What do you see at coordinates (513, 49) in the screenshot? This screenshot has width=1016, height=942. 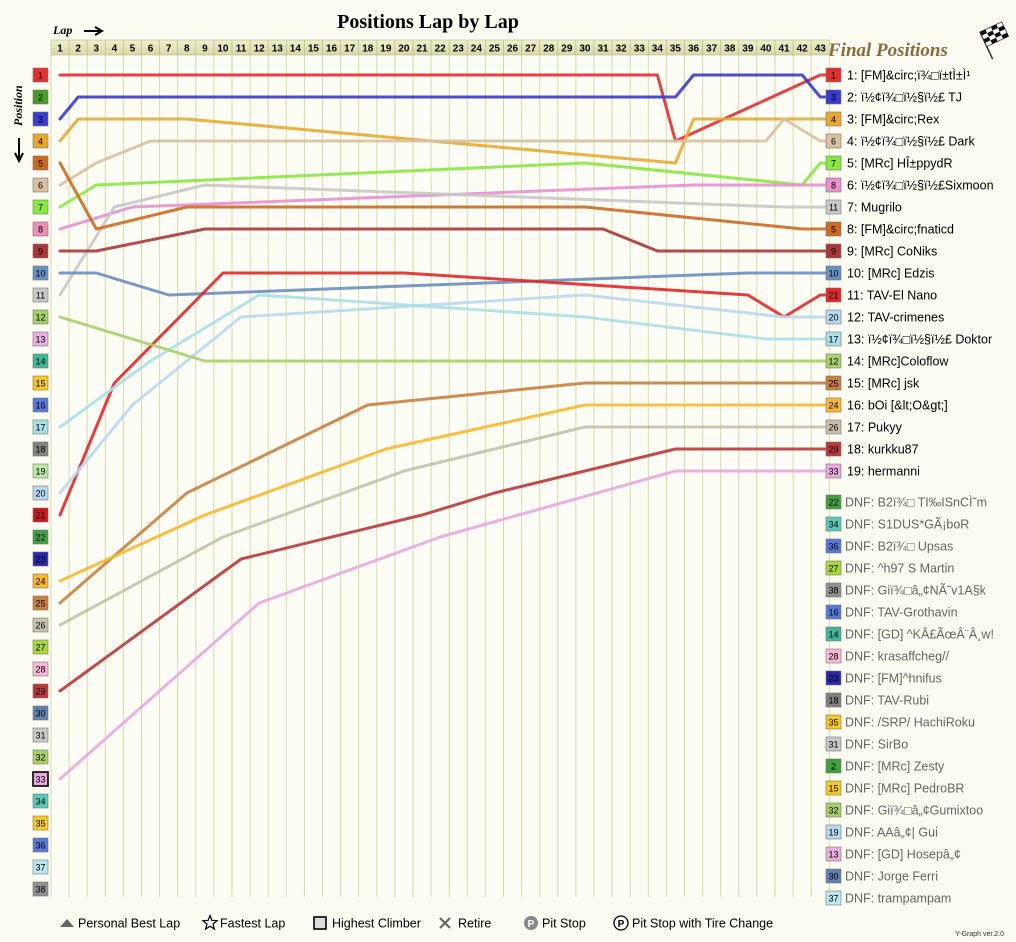 I see `lap-tick-label: 26` at bounding box center [513, 49].